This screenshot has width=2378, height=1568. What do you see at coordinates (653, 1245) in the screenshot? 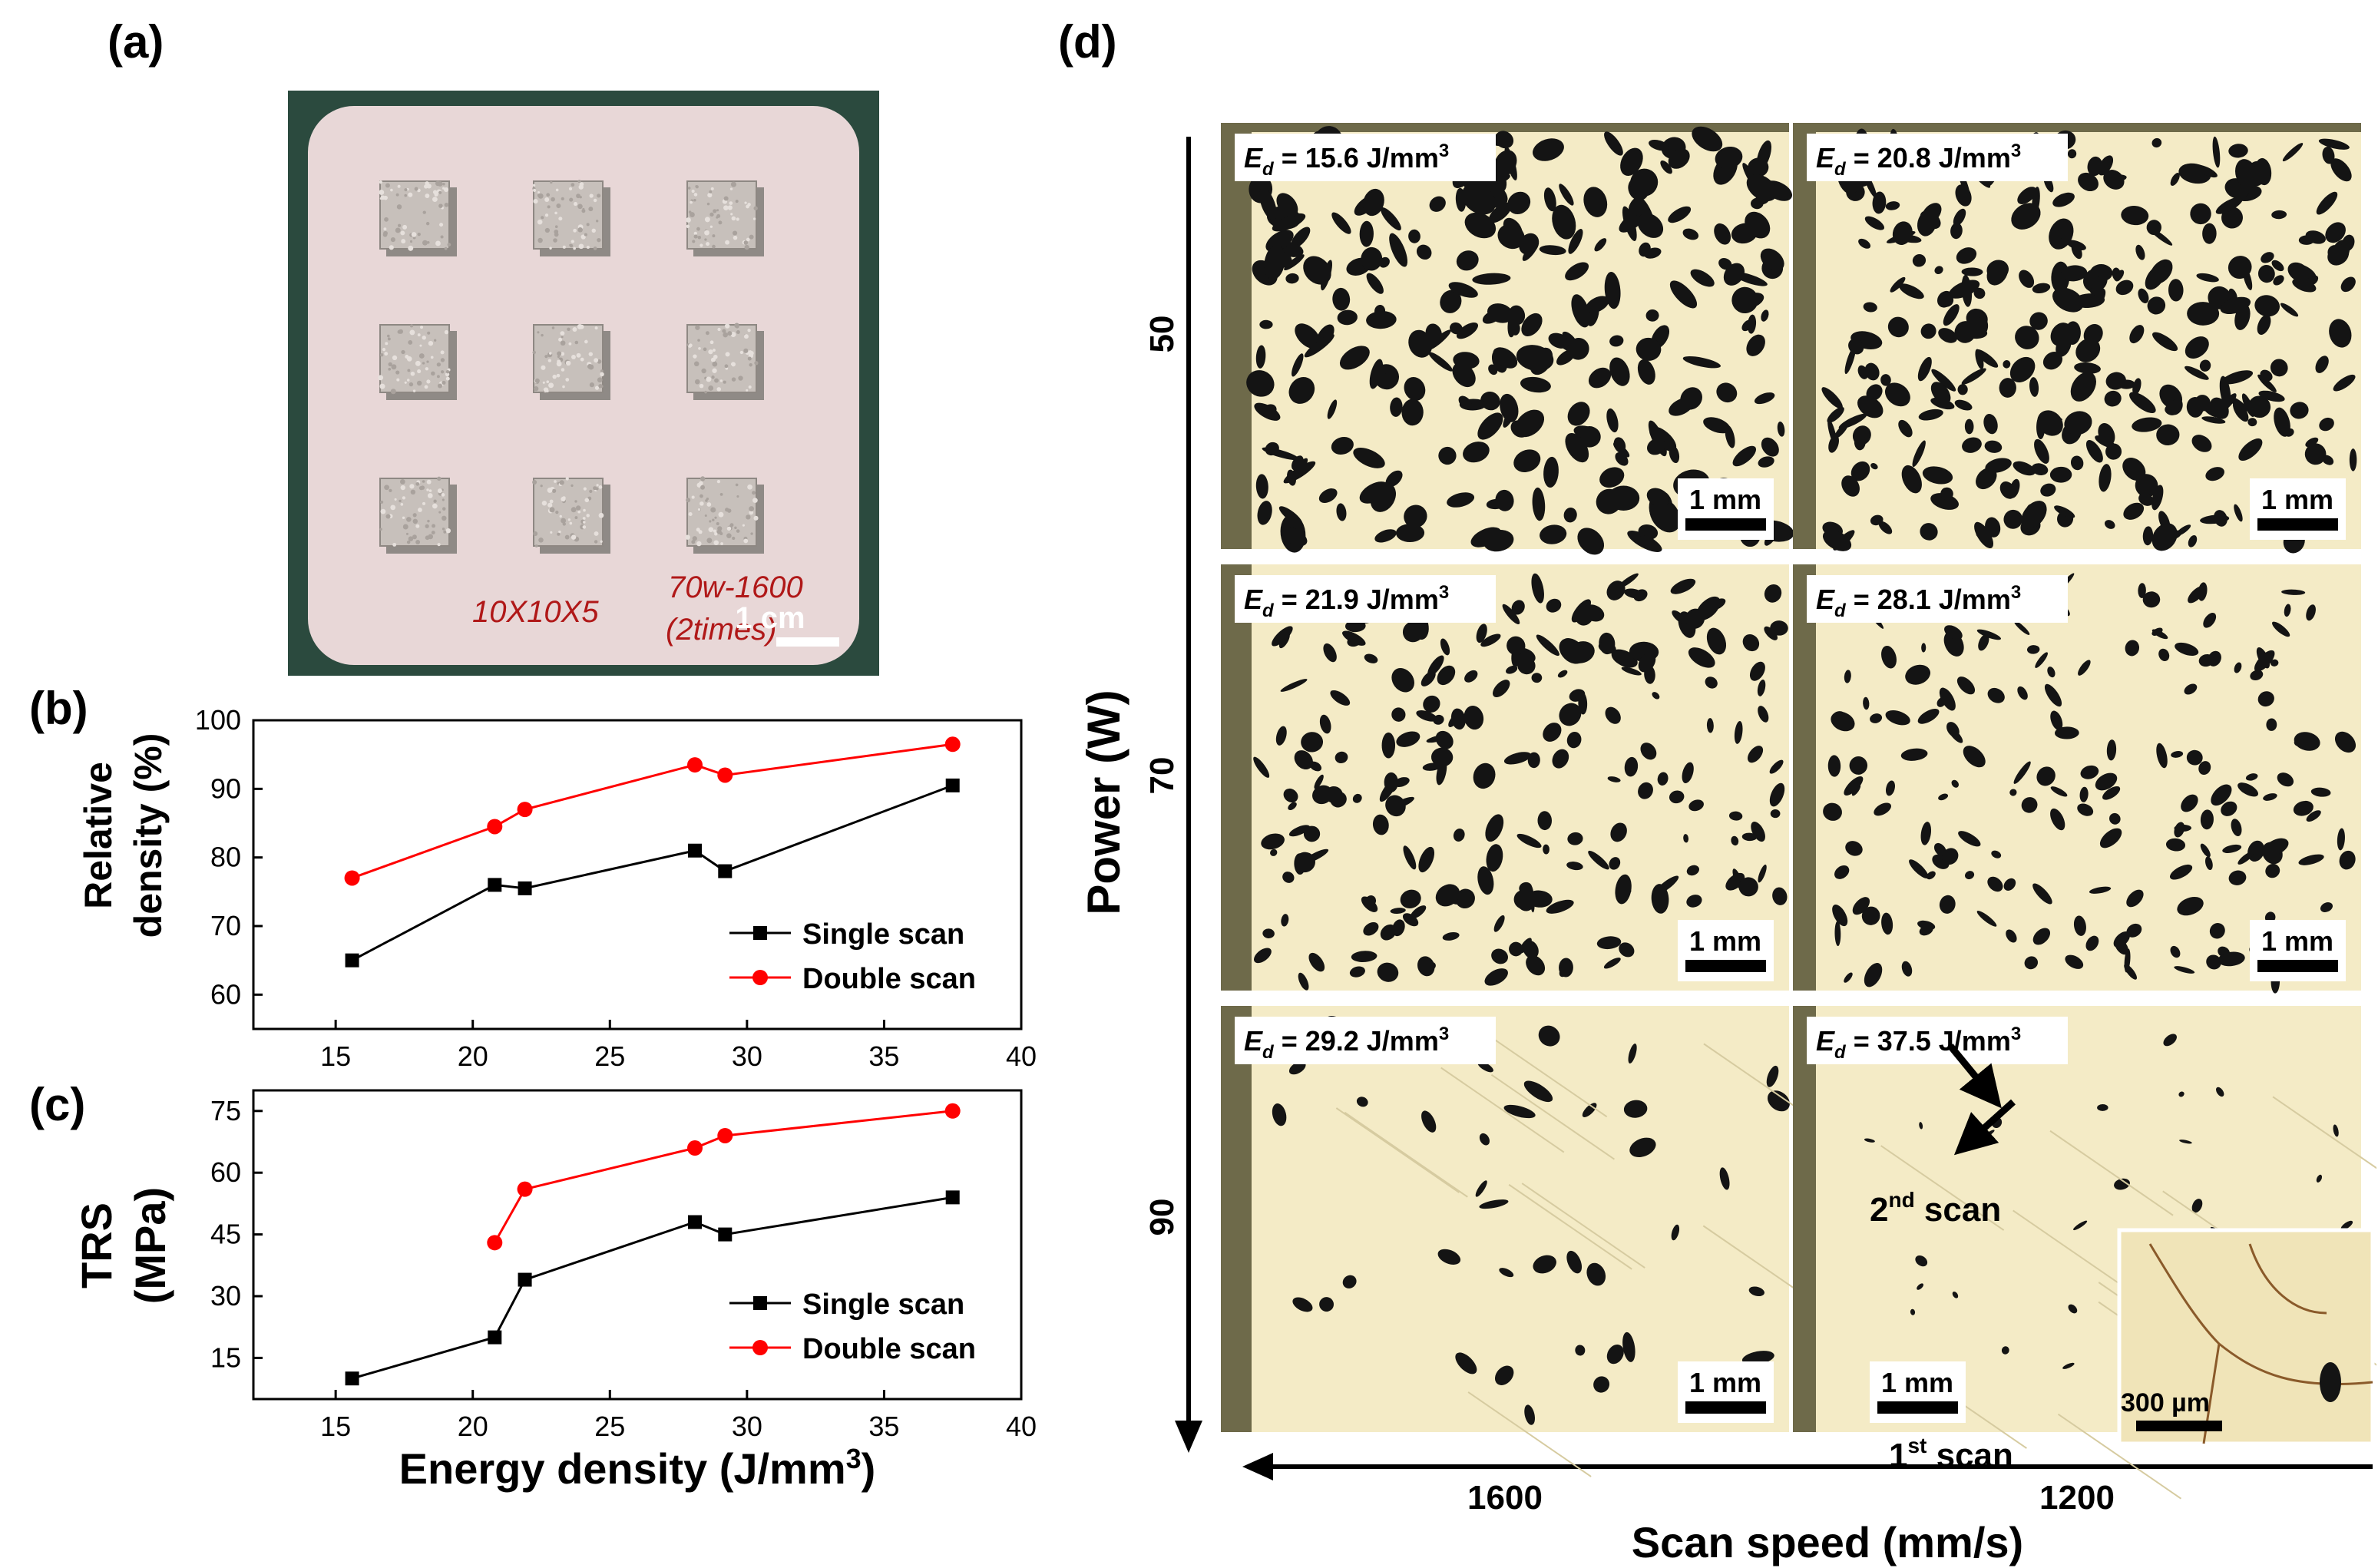
I see `series-markers` at bounding box center [653, 1245].